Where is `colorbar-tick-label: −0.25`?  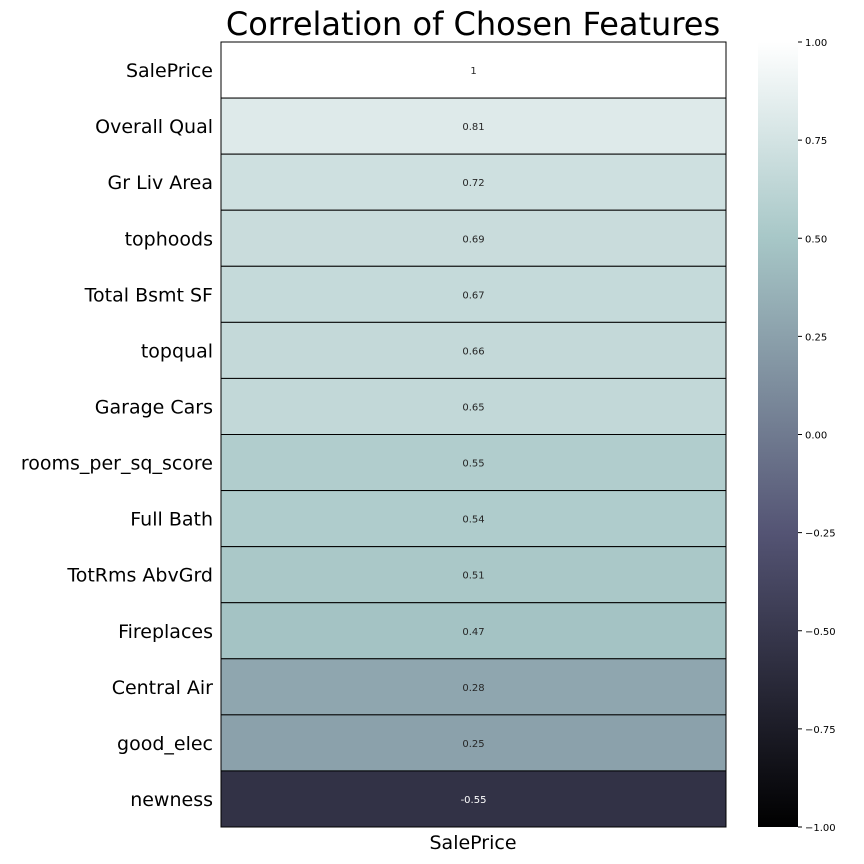 colorbar-tick-label: −0.25 is located at coordinates (820, 534).